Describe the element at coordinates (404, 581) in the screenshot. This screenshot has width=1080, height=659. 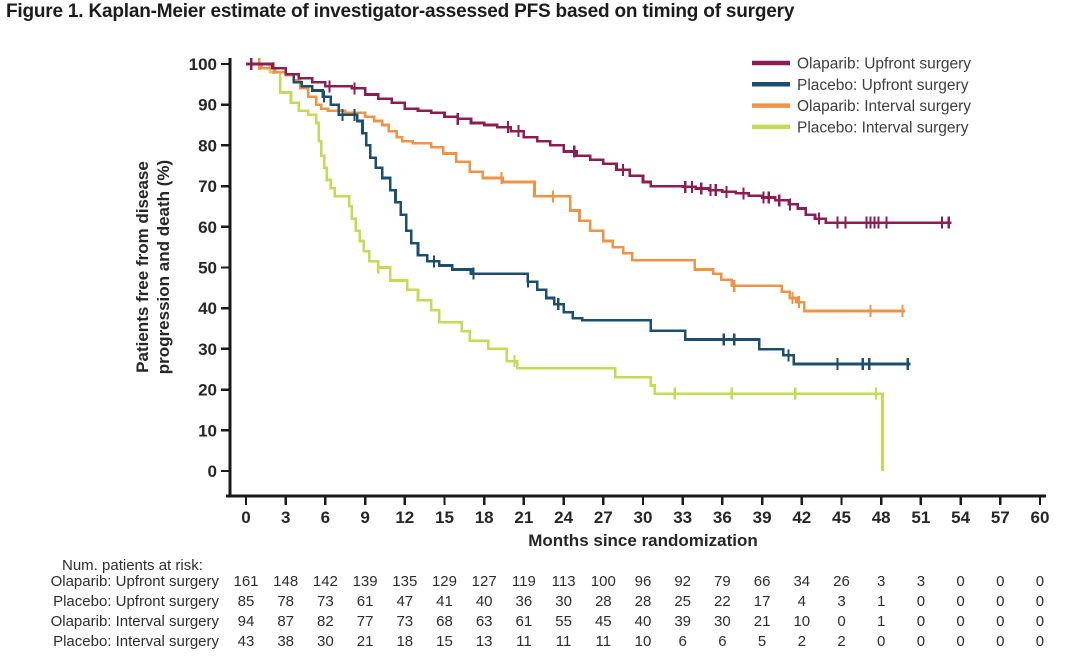
I see `risk-table-cell: 135` at that location.